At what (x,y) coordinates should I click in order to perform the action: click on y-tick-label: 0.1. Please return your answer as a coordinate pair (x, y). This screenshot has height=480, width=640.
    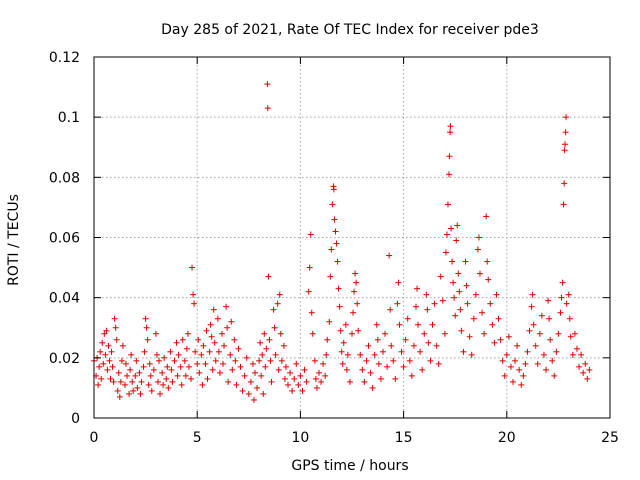
    Looking at the image, I should click on (69, 118).